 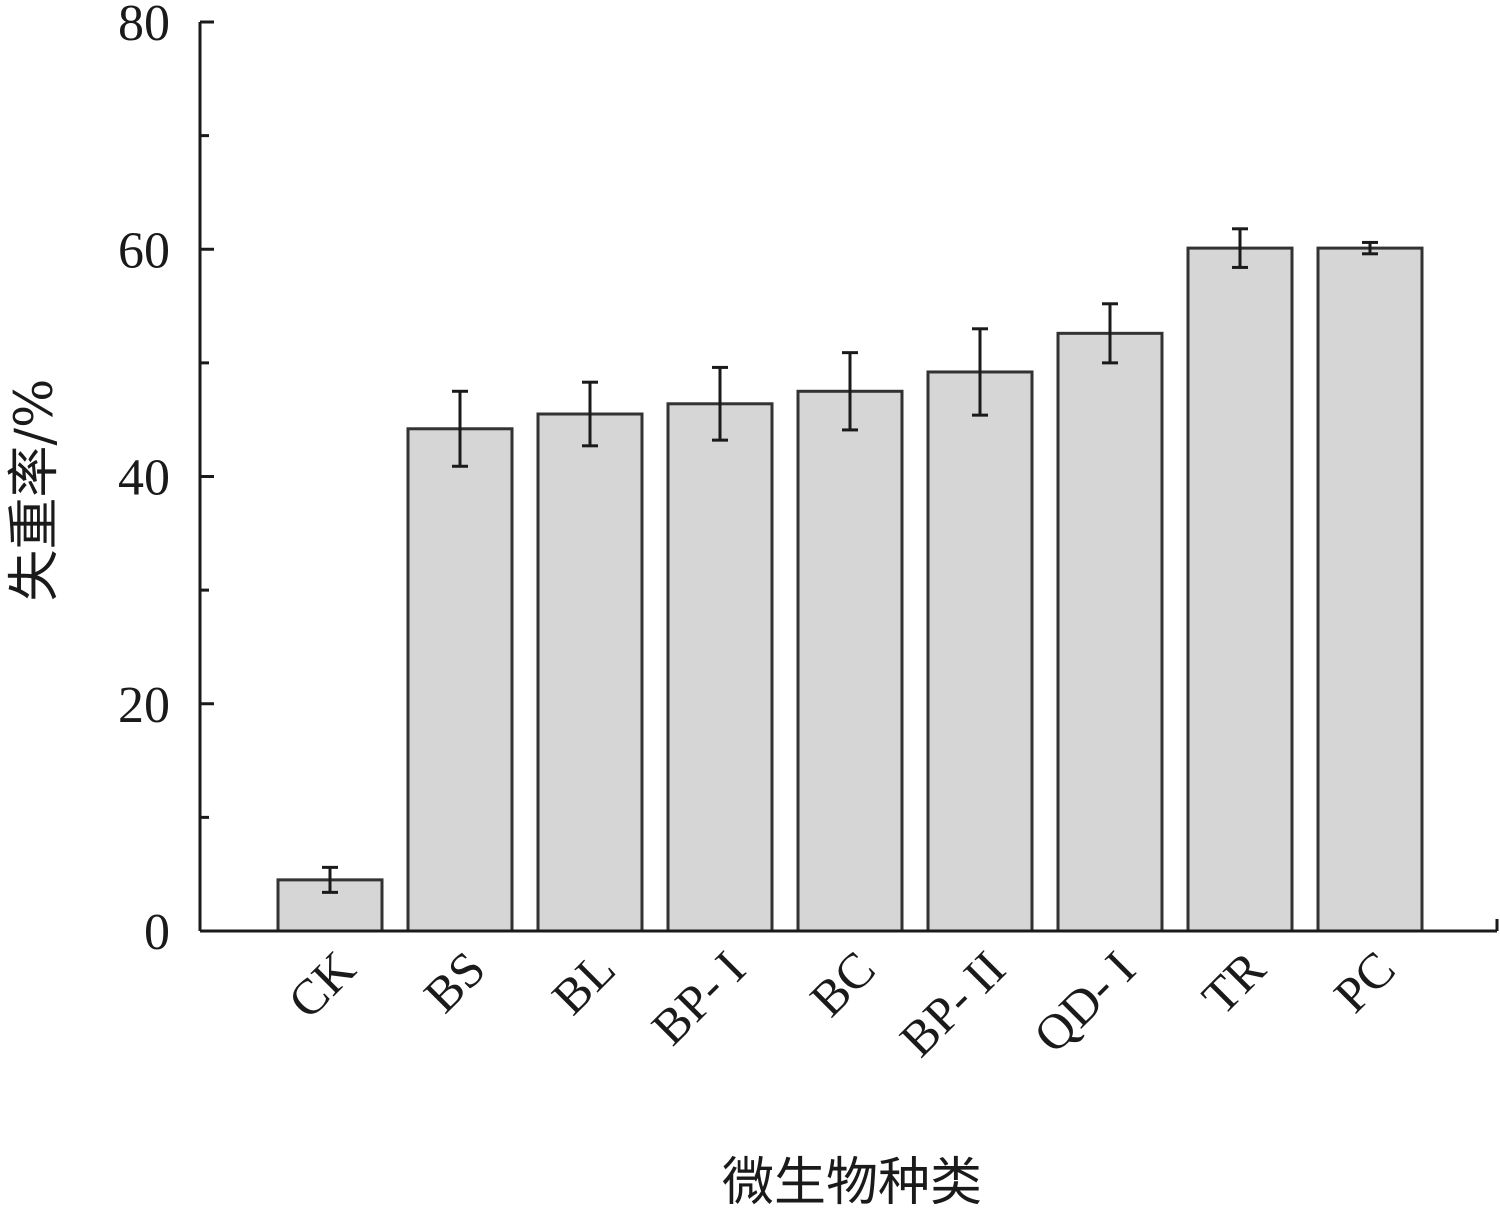 I want to click on x-tick-label: PC, so click(x=1364, y=981).